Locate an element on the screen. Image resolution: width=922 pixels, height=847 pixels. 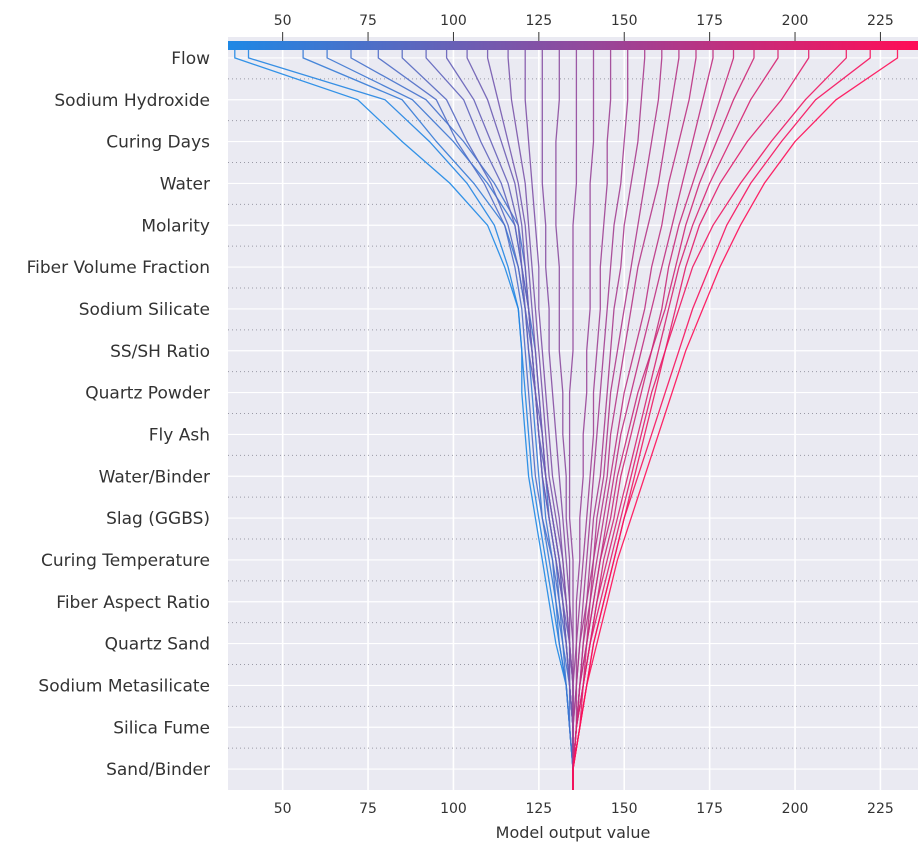
feature-label: Sodium Hydroxide is located at coordinates (132, 101).